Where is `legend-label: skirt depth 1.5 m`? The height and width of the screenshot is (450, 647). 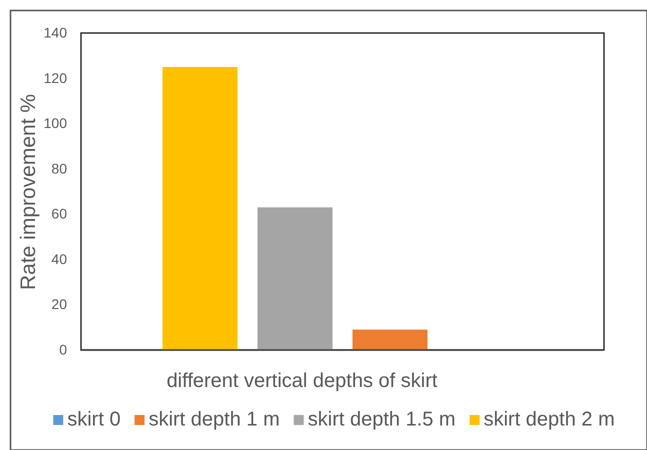
legend-label: skirt depth 1.5 m is located at coordinates (382, 419).